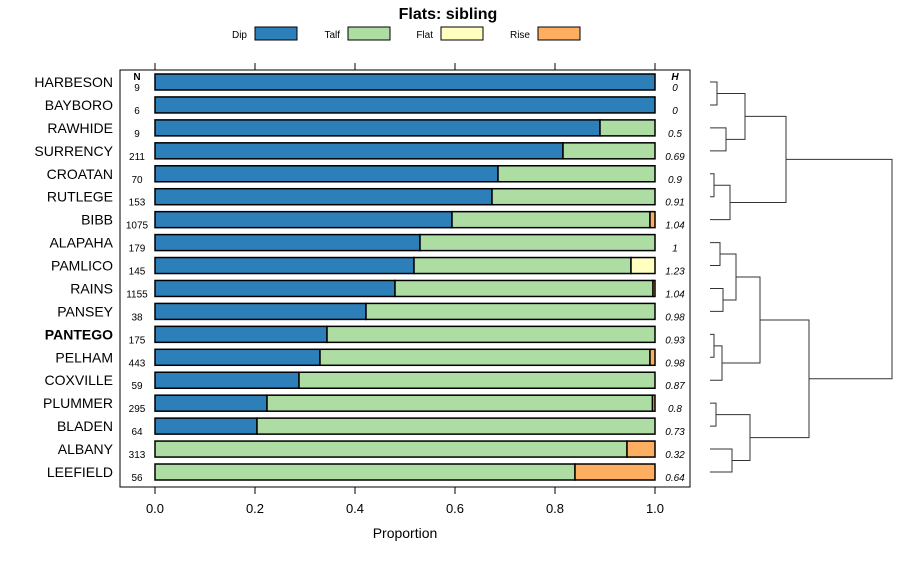  I want to click on category-label: PANTEGO, so click(79, 334).